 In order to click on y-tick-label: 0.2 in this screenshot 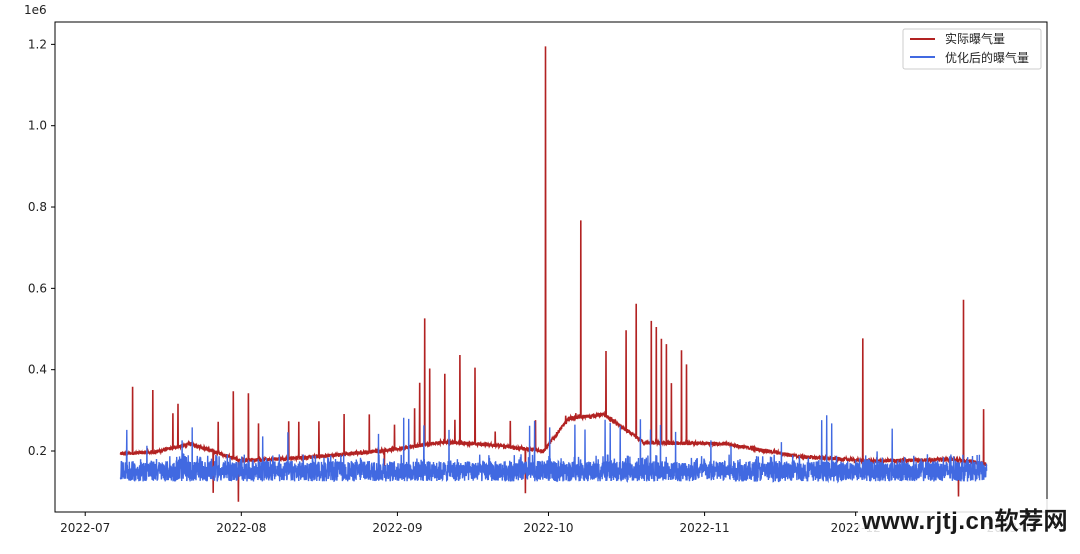, I will do `click(37, 451)`.